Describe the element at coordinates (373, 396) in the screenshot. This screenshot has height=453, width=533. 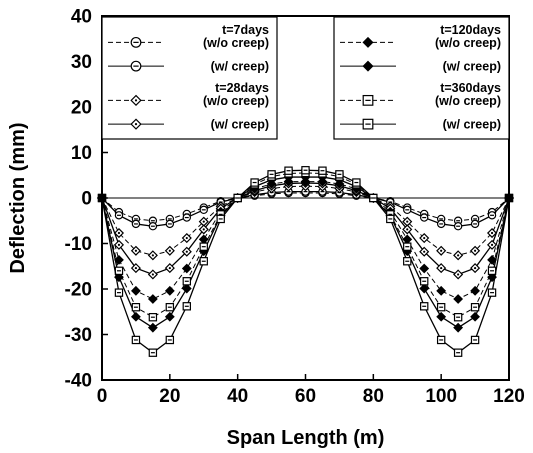
I see `x-tick-label: 80` at that location.